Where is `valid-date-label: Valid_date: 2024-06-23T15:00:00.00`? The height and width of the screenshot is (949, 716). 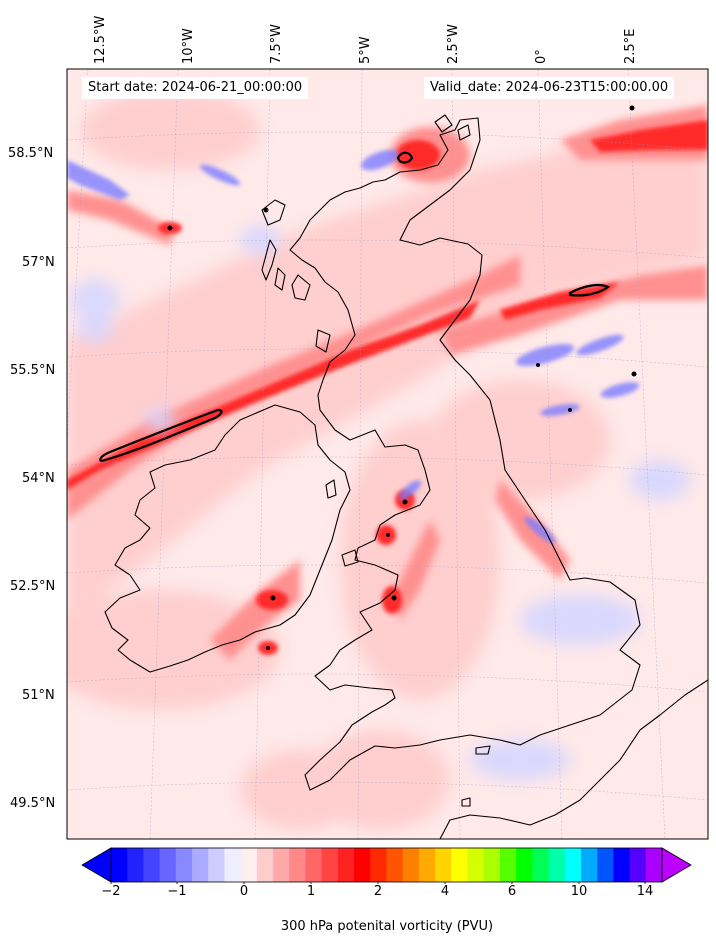
valid-date-label: Valid_date: 2024-06-23T15:00:00.00 is located at coordinates (549, 88).